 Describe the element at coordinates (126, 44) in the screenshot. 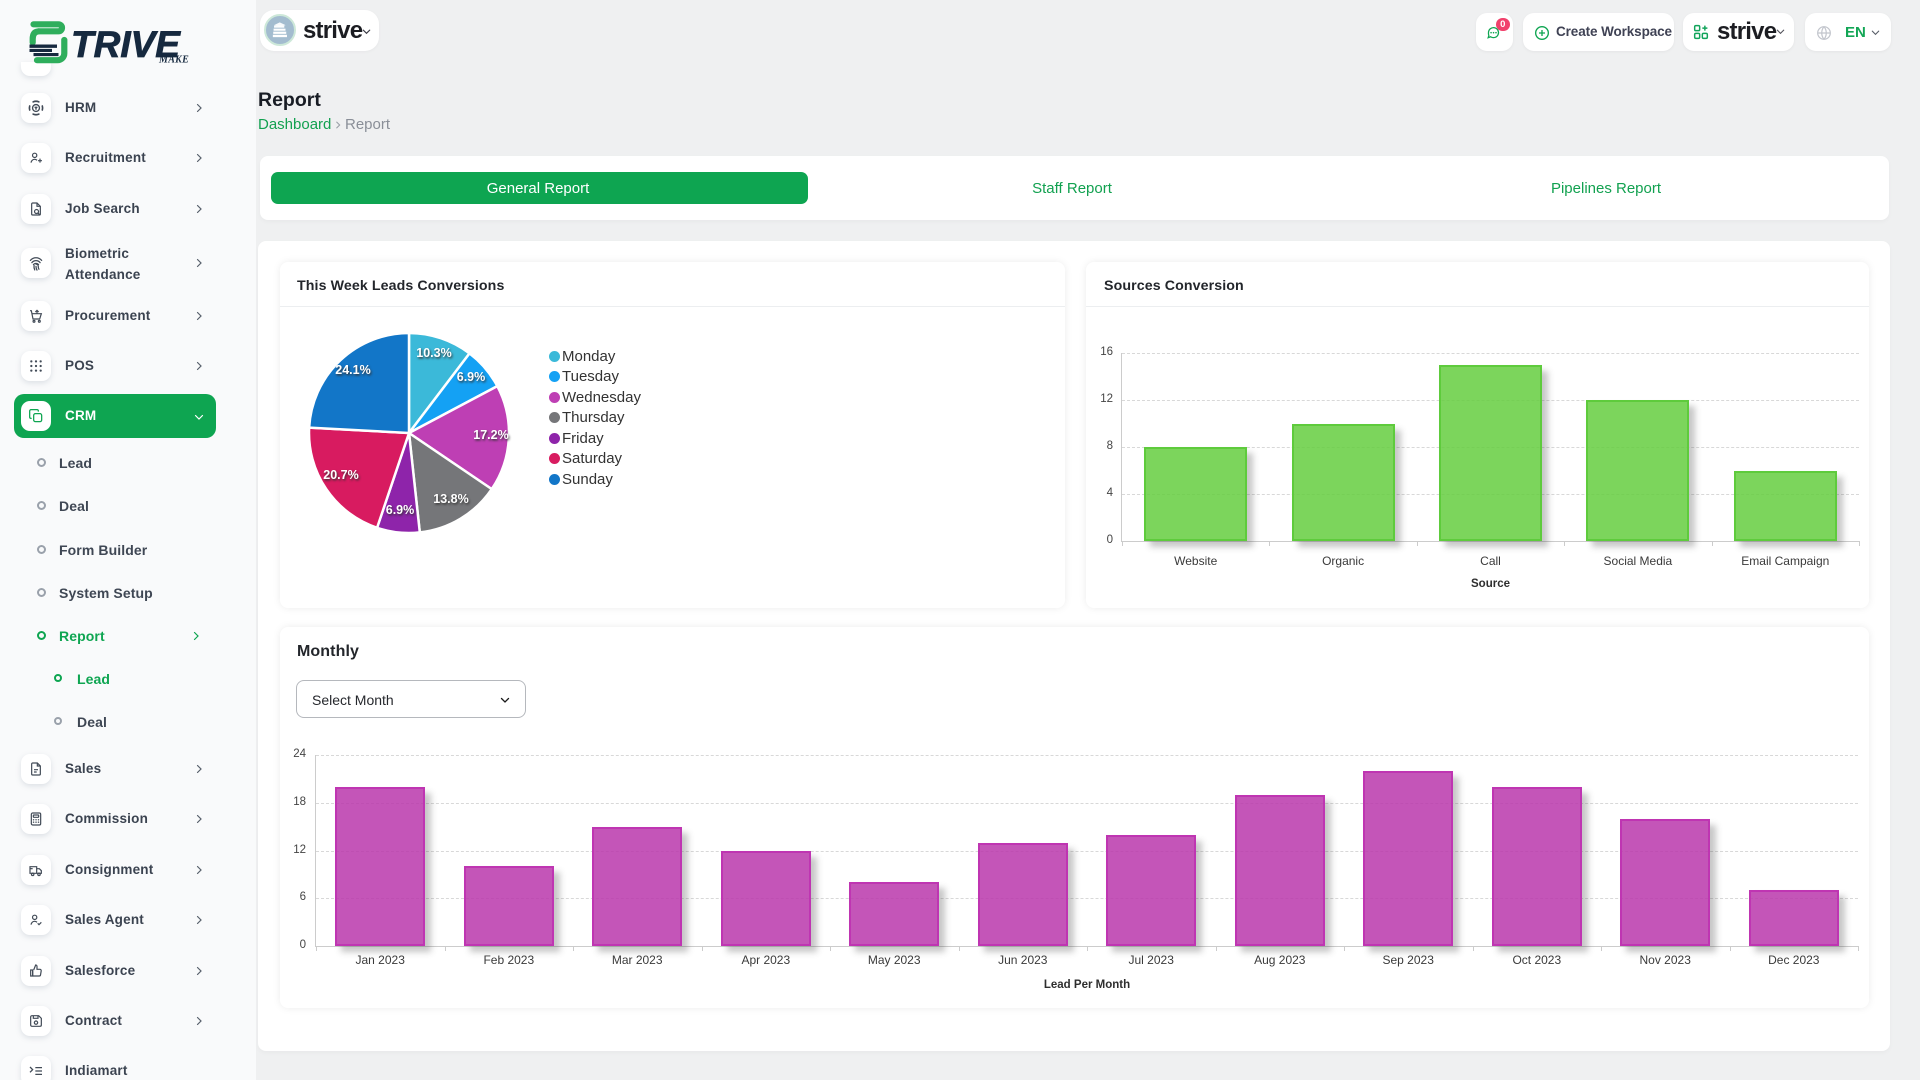

I see `svg-text: TRIVE` at that location.